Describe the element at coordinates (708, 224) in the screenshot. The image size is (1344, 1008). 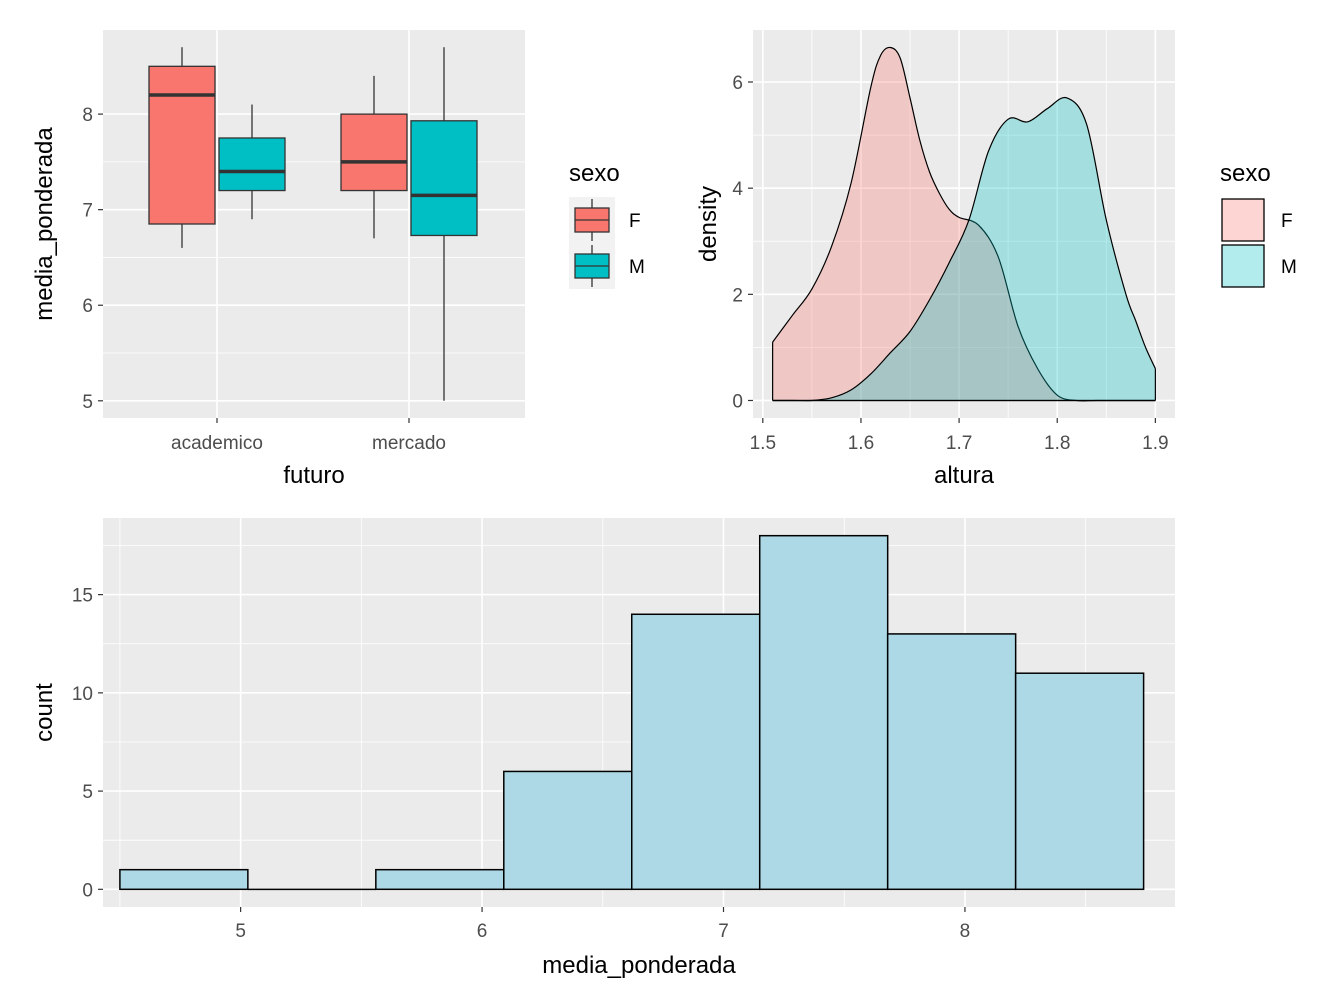
I see `y-axis-title: density` at that location.